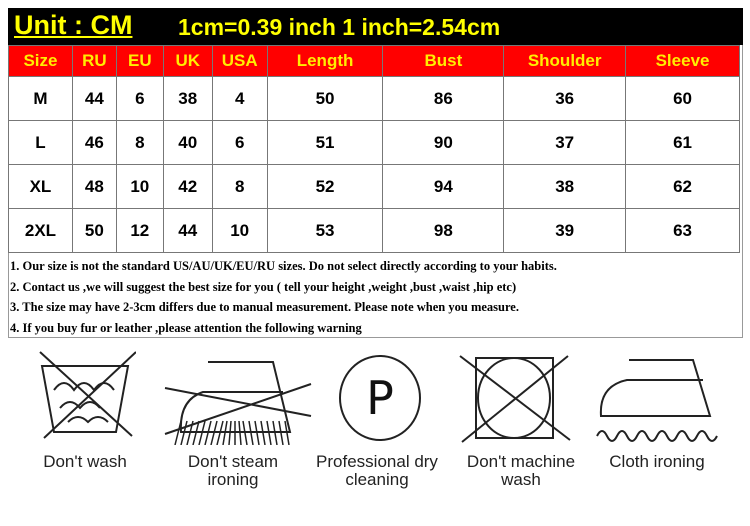 The width and height of the screenshot is (750, 526). What do you see at coordinates (233, 479) in the screenshot?
I see `care-label-line: ironing` at bounding box center [233, 479].